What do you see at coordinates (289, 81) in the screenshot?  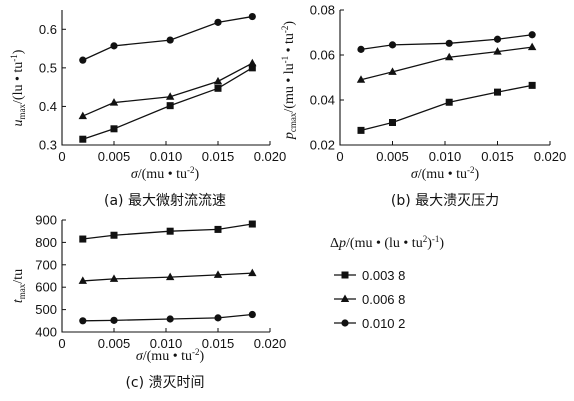 I see `panel-b-ylabel: pcmax/(mu • lu-1 • tu-2)` at bounding box center [289, 81].